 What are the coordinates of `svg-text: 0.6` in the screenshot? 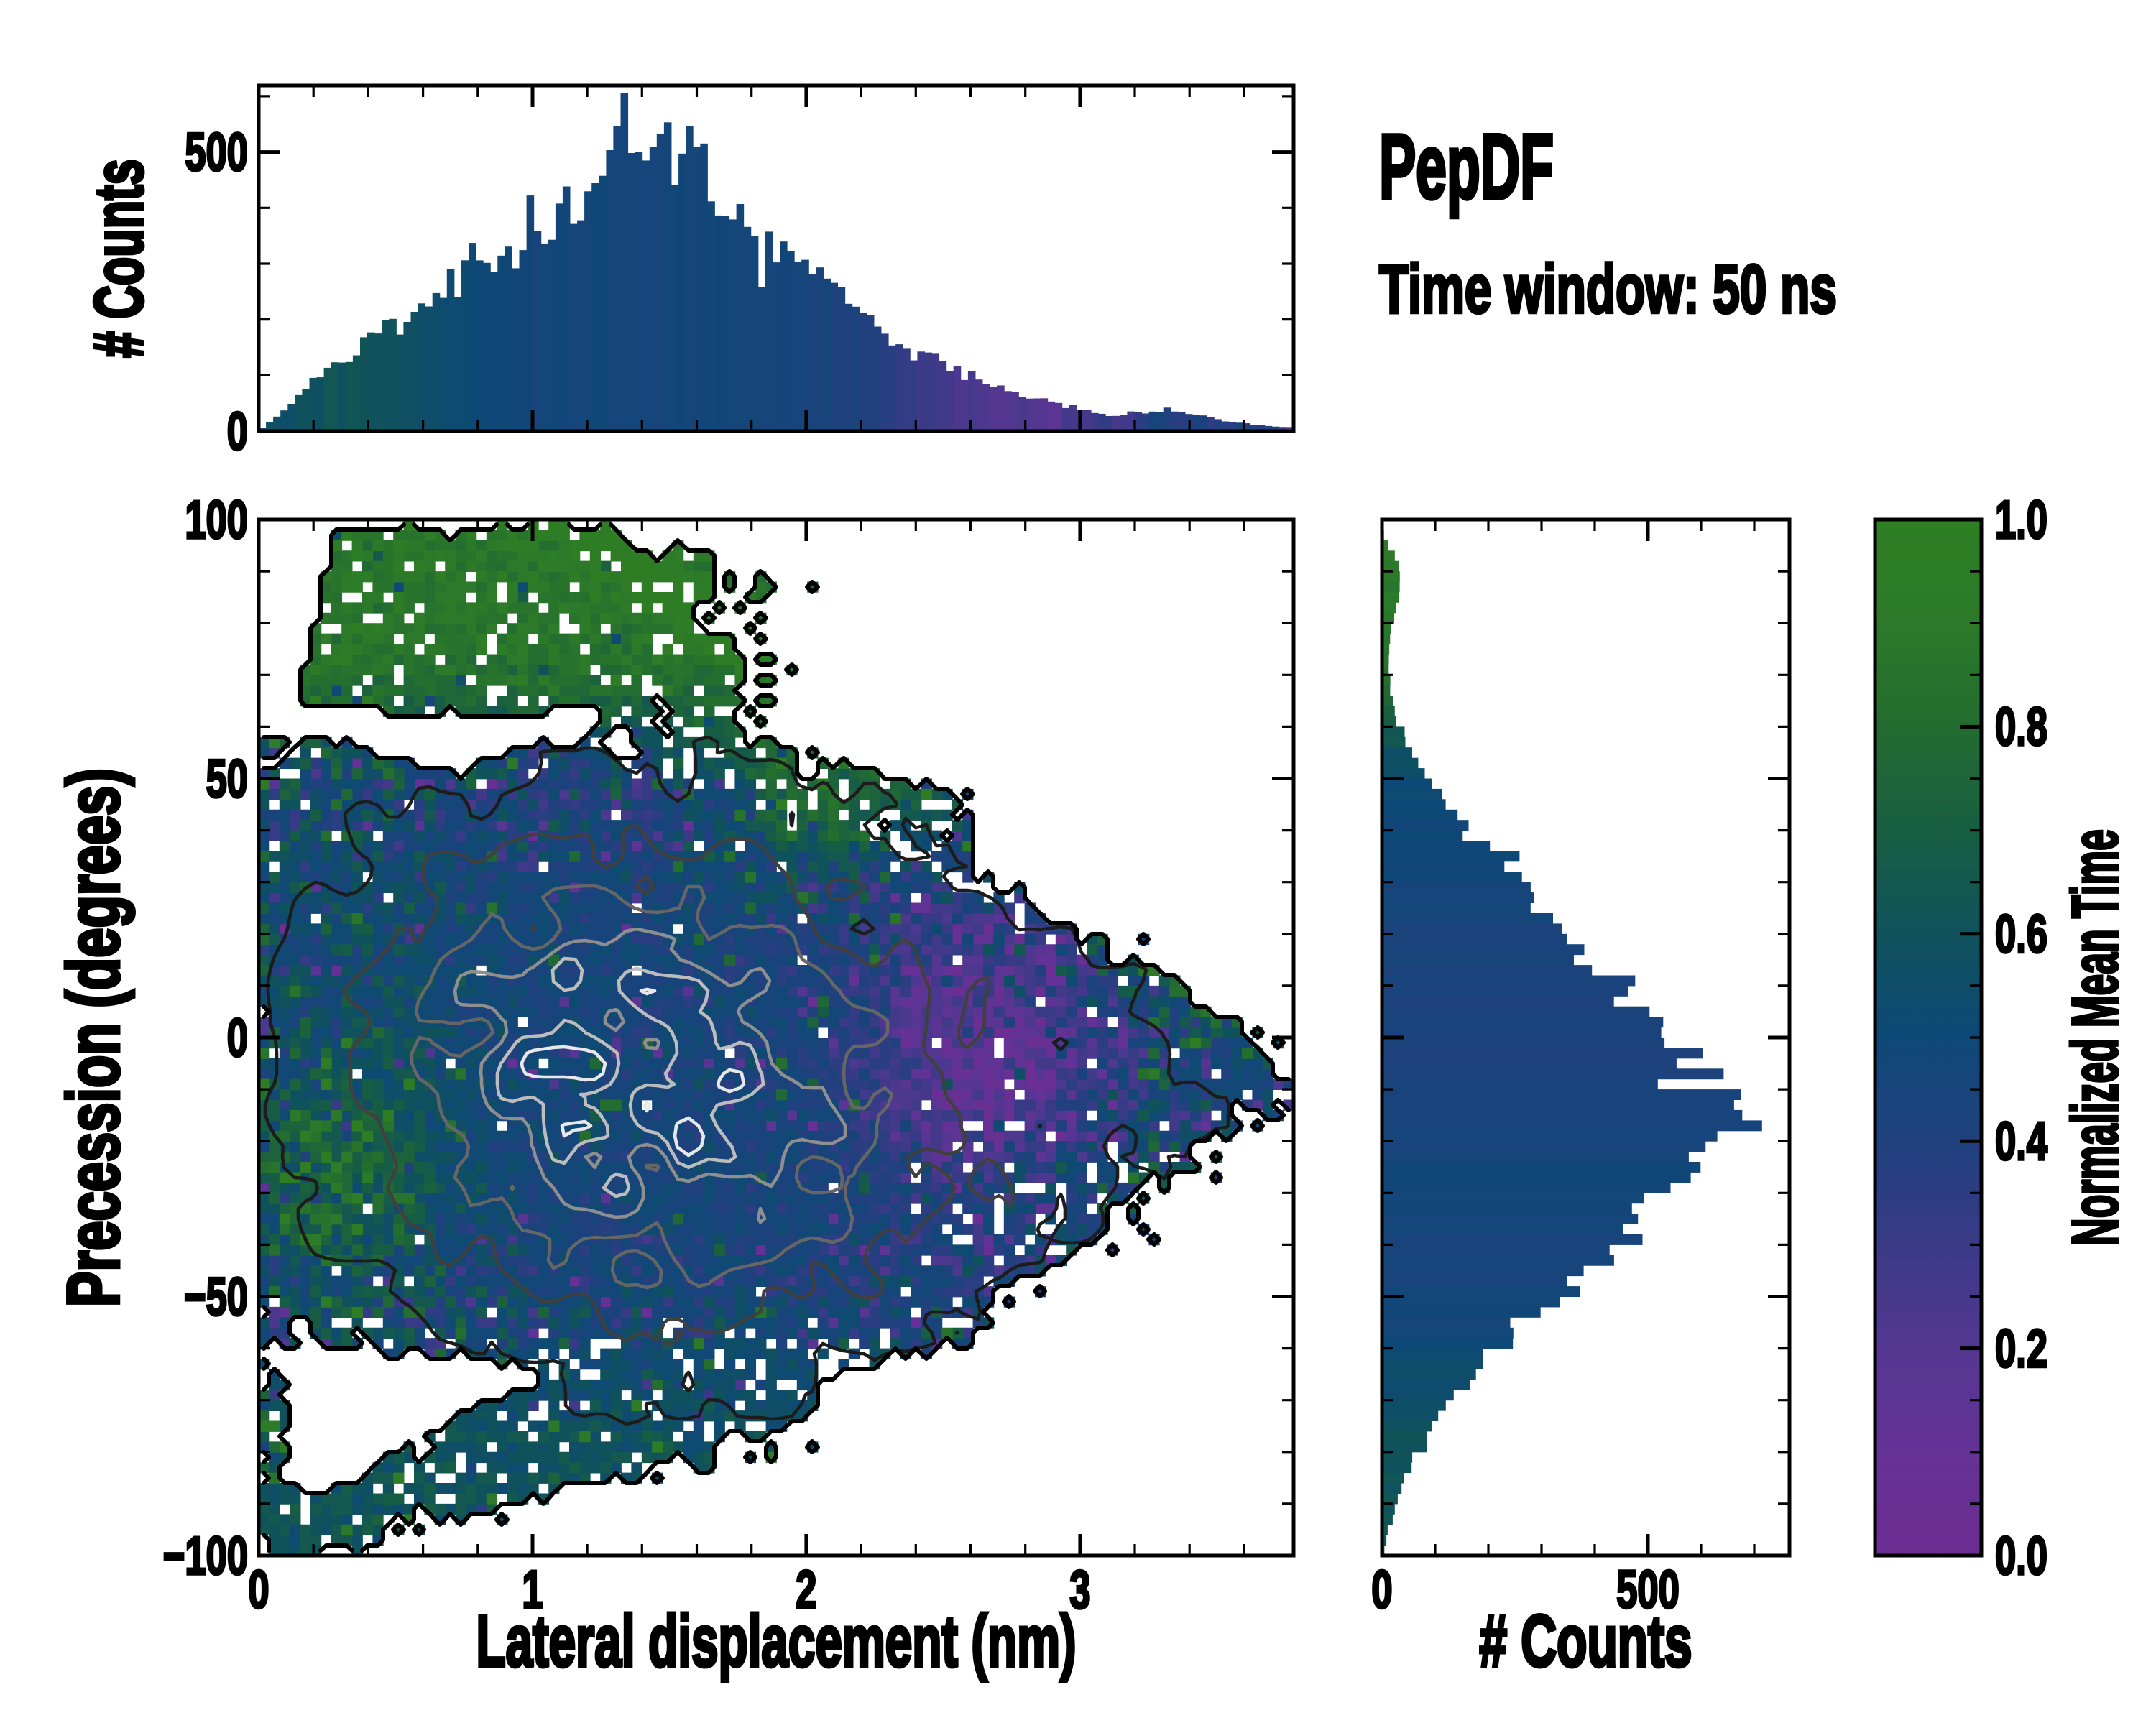 It's located at (2021, 934).